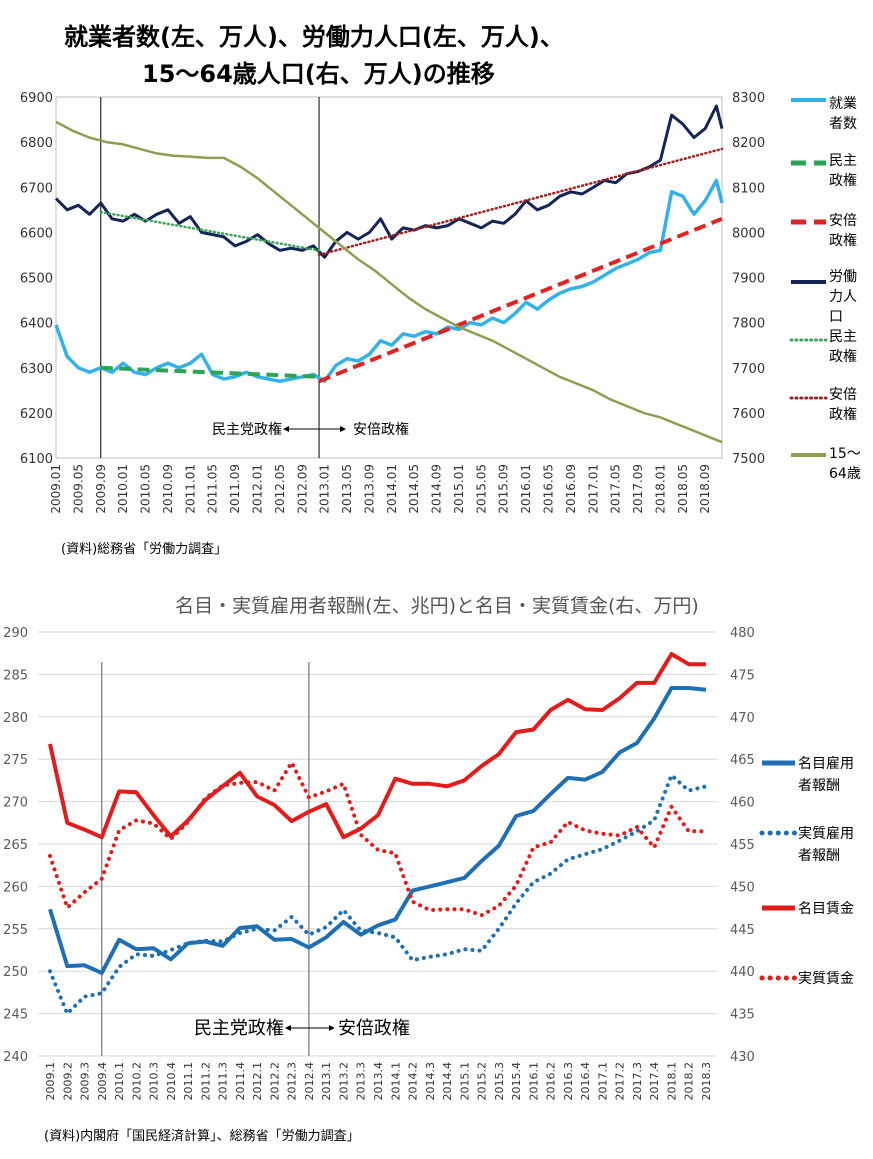  Describe the element at coordinates (748, 98) in the screenshot. I see `chart1-right-tick: 8300` at that location.